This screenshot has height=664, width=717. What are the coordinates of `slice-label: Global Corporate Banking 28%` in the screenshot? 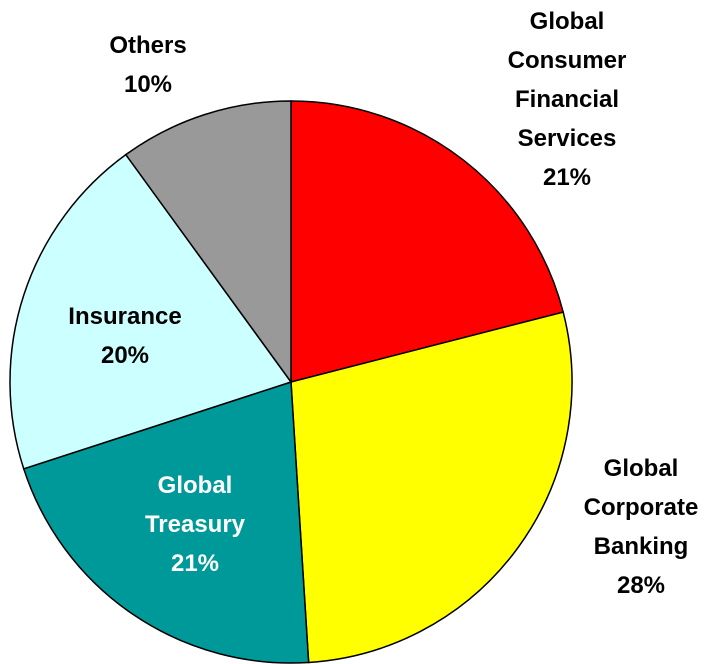 It's located at (639, 527).